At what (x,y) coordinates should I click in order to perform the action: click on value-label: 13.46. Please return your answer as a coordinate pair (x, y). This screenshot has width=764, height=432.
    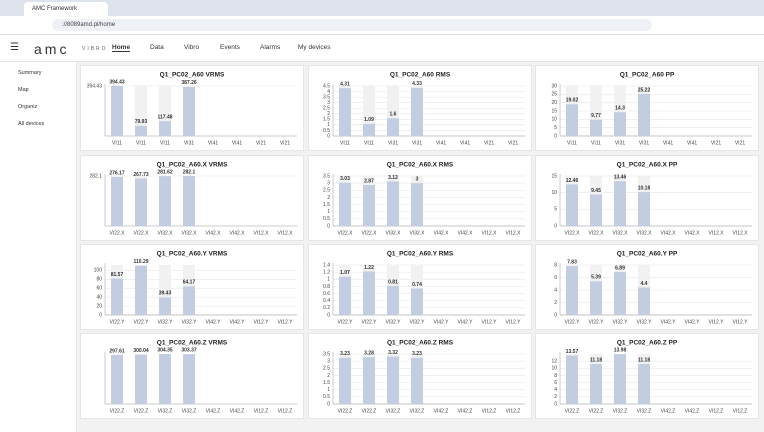
    Looking at the image, I should click on (620, 177).